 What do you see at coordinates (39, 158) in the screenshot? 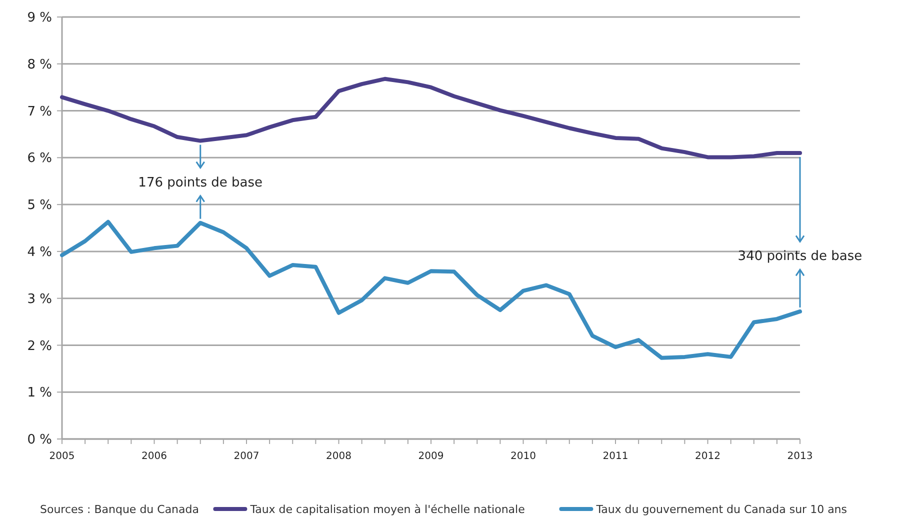
I see `y-tick-label: 6 %` at bounding box center [39, 158].